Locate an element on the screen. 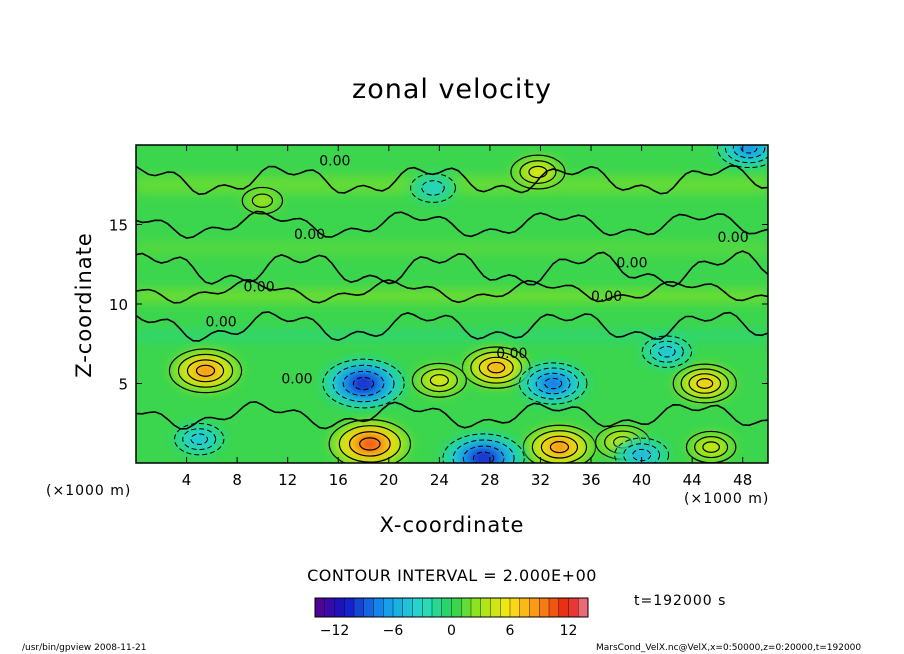  colorbar-tick-label: 0 is located at coordinates (451, 631).